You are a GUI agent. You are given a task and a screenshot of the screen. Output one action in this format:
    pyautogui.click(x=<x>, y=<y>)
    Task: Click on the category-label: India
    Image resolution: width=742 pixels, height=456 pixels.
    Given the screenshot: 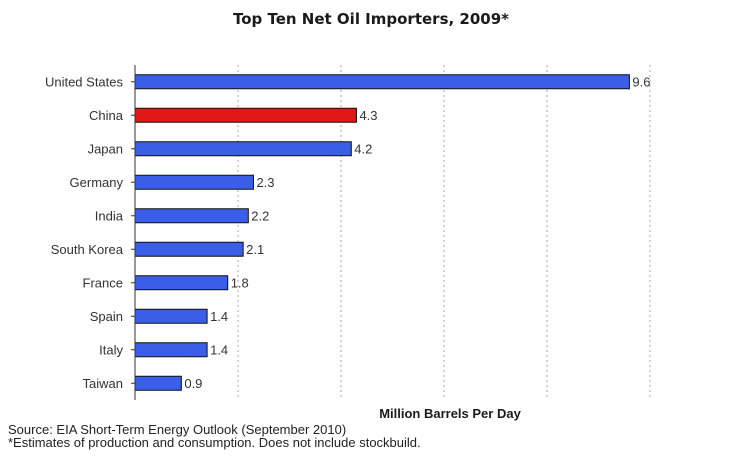 What is the action you would take?
    pyautogui.click(x=109, y=215)
    